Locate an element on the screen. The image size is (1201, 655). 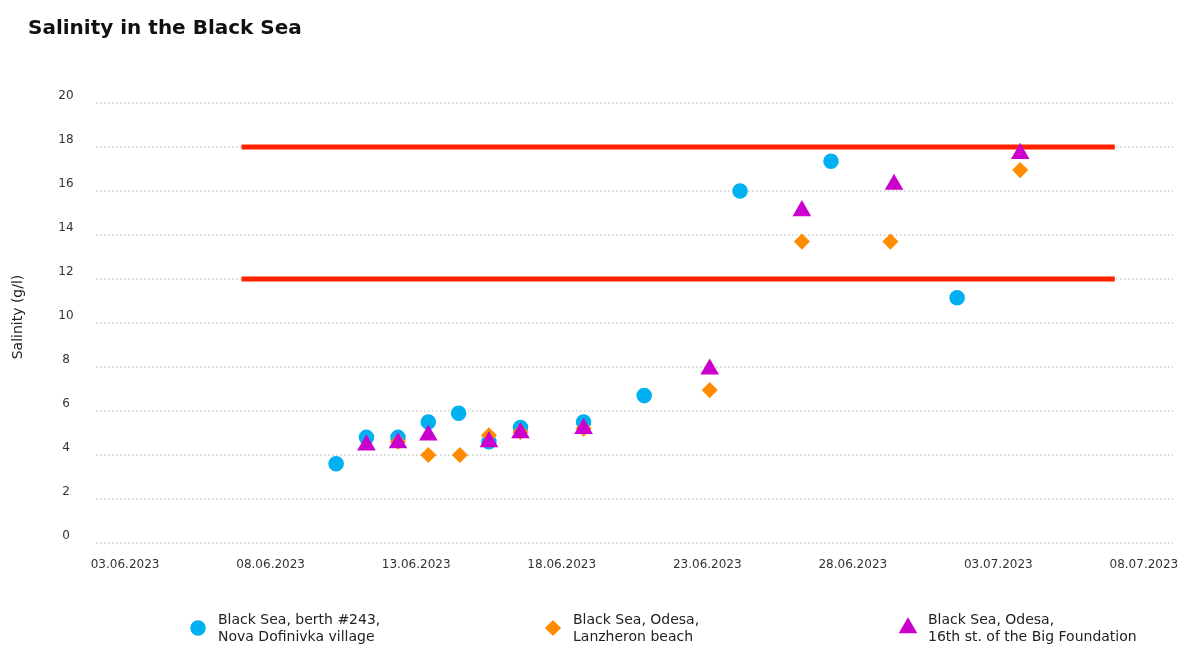
y-tick-label: 4 is located at coordinates (66, 447).